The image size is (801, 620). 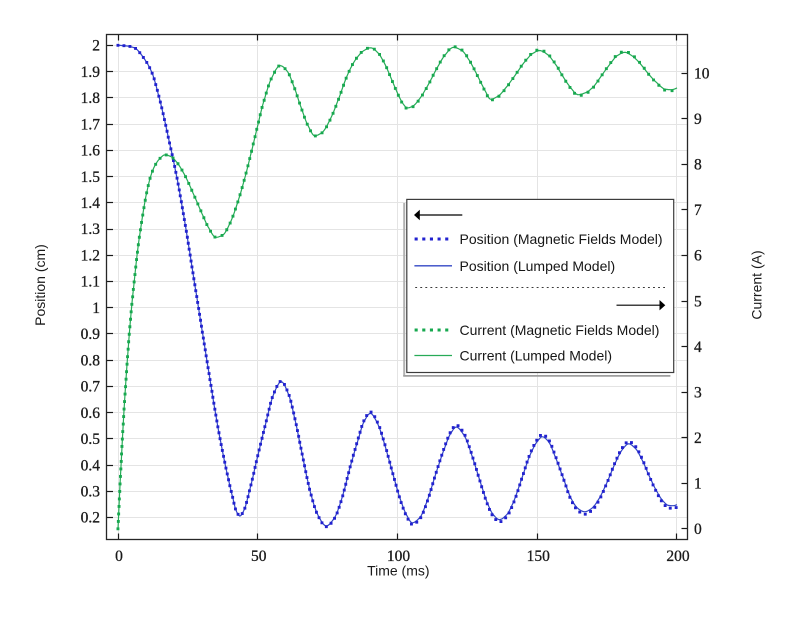 I want to click on svg-text: 10, so click(x=702, y=74).